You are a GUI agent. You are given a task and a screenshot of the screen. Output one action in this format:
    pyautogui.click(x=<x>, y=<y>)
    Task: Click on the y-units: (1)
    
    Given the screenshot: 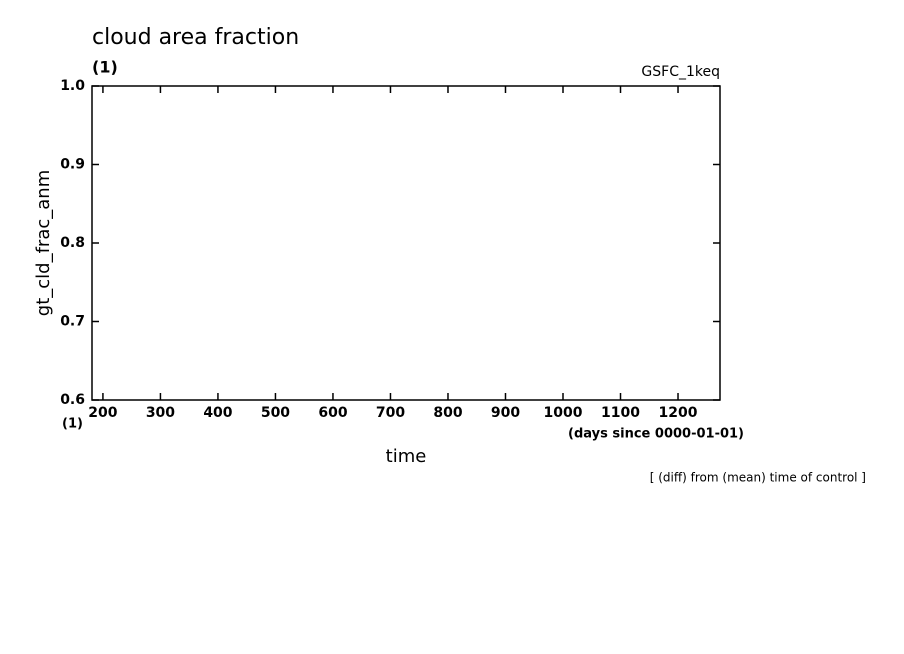 What is the action you would take?
    pyautogui.click(x=105, y=67)
    